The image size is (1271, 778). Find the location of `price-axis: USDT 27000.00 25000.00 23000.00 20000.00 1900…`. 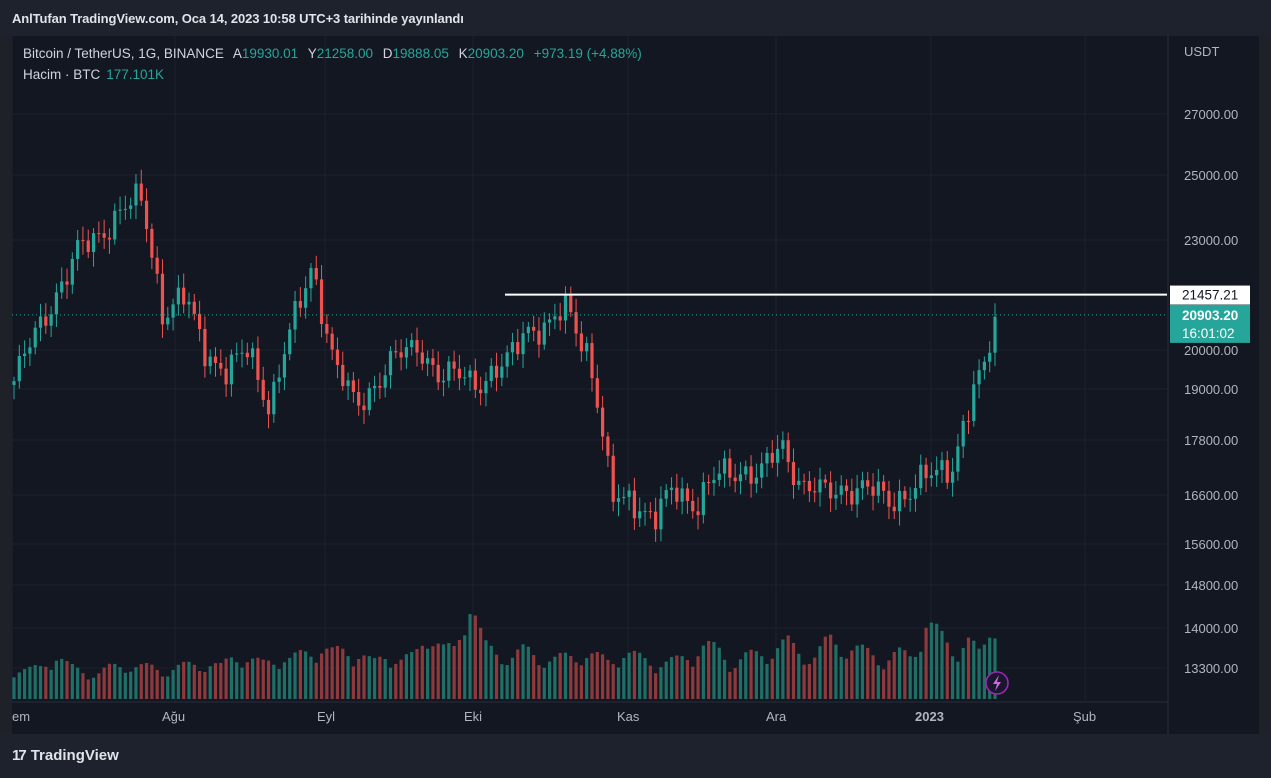

price-axis: USDT 27000.00 25000.00 23000.00 20000.00 1900… is located at coordinates (1211, 360).